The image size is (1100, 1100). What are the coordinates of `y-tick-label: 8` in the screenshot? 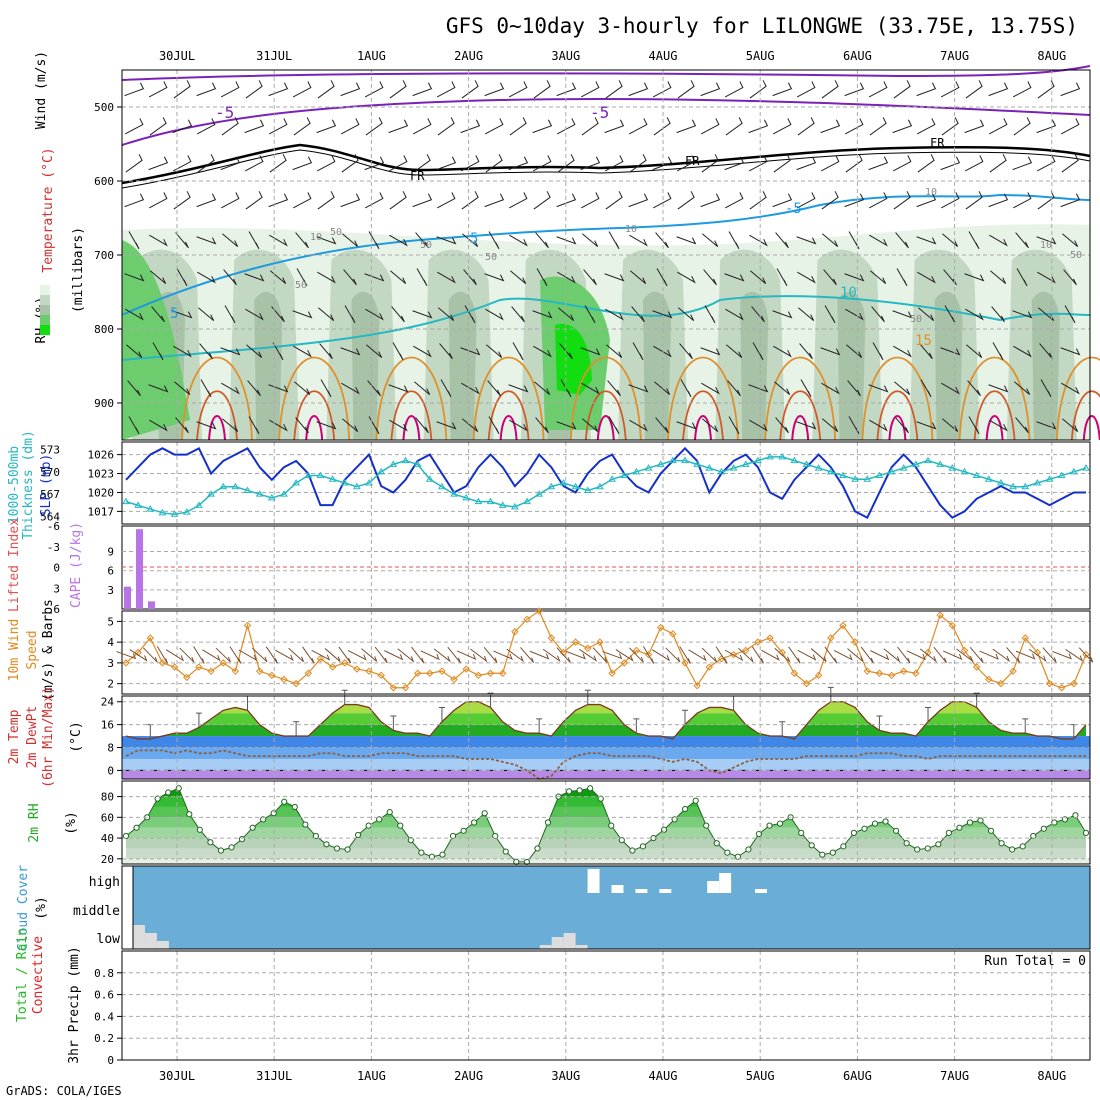 It's located at (110, 748).